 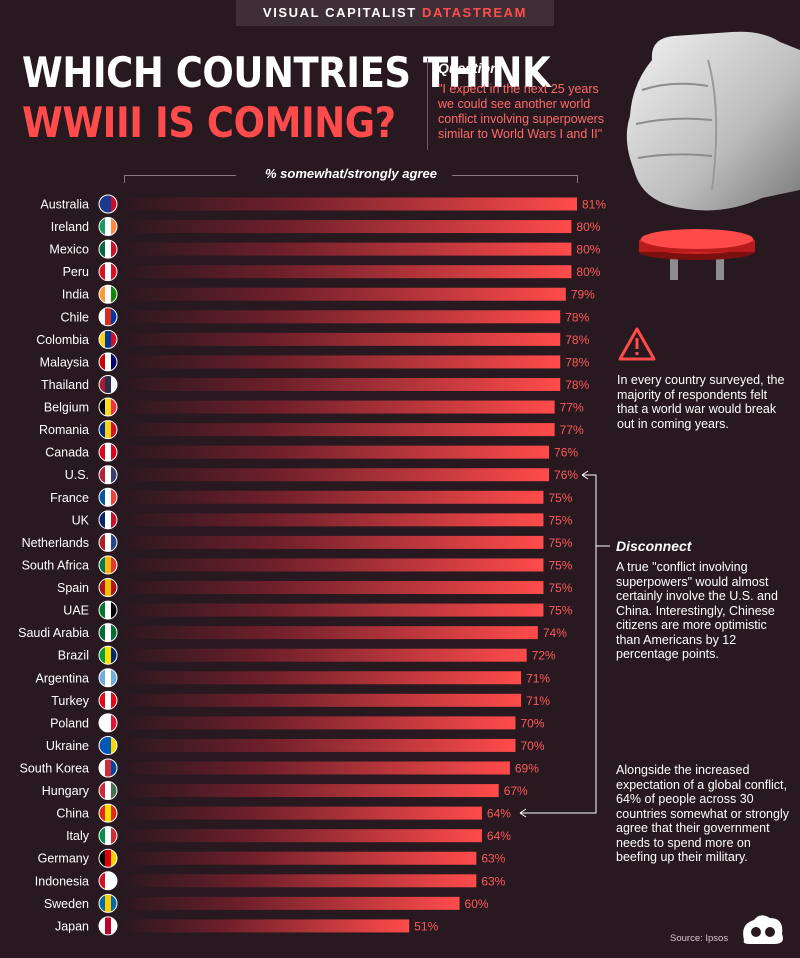 What do you see at coordinates (468, 68) in the screenshot?
I see `question-label: Question` at bounding box center [468, 68].